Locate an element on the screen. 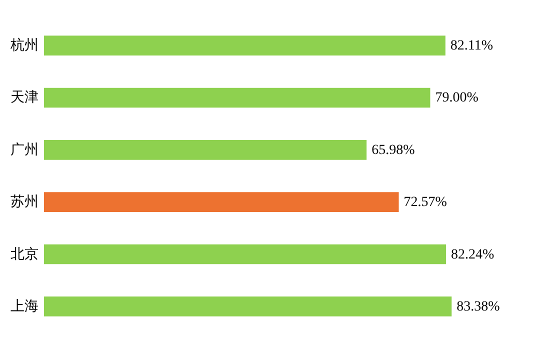 The height and width of the screenshot is (343, 554). data-label: 83.38% is located at coordinates (478, 306).